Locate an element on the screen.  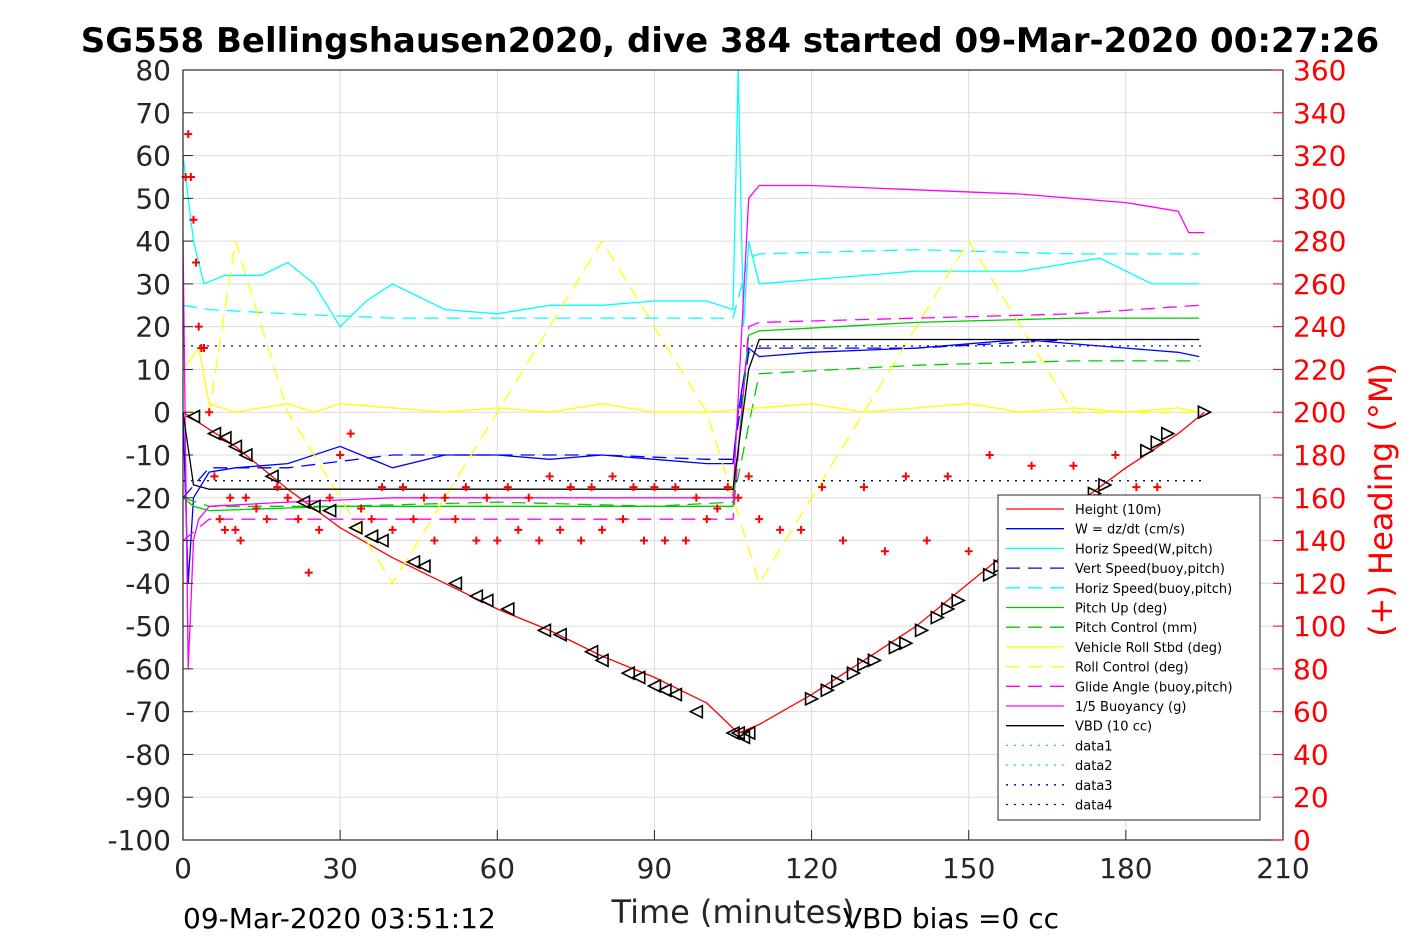
legend-label: Pitch Control (mm) is located at coordinates (1136, 628).